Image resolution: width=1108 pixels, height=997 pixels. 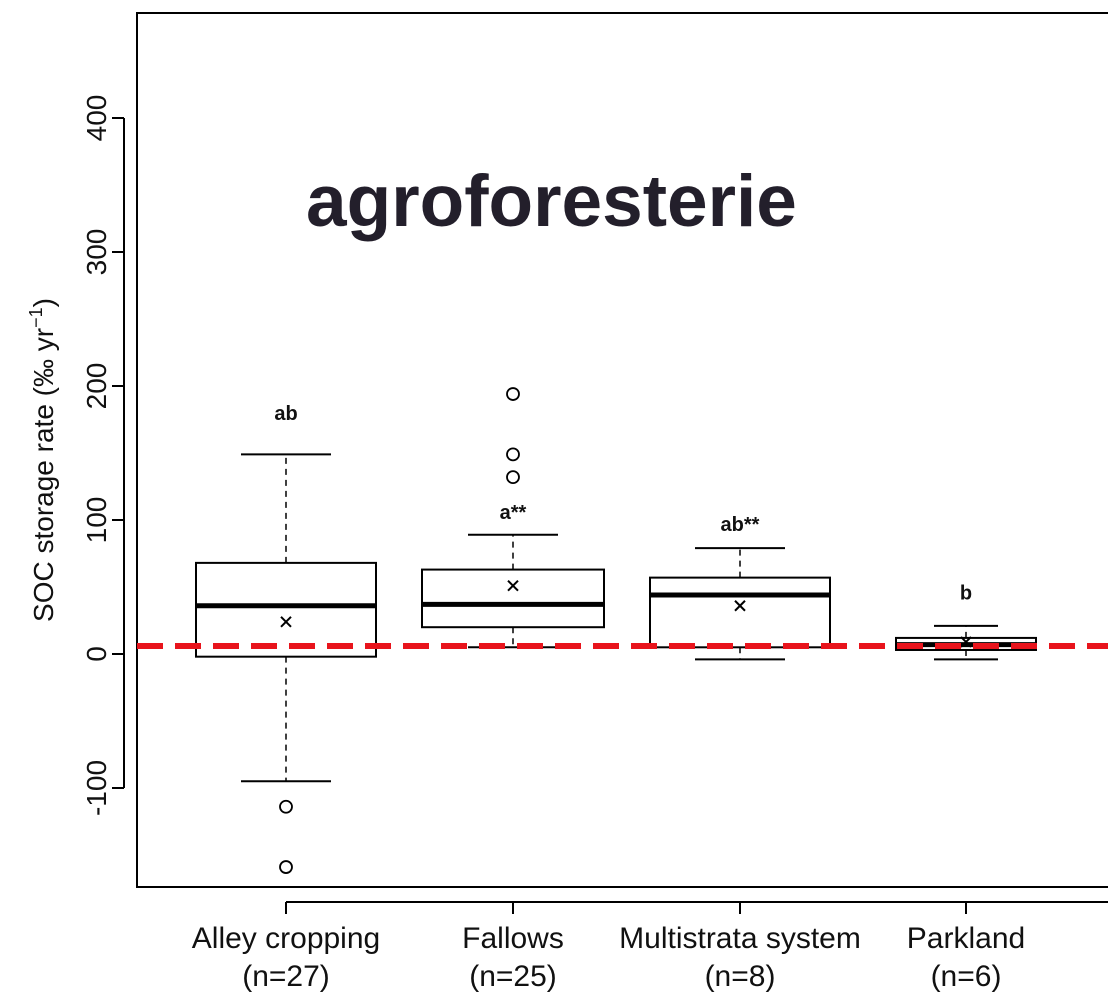 What do you see at coordinates (285, 414) in the screenshot?
I see `significance-label: ab` at bounding box center [285, 414].